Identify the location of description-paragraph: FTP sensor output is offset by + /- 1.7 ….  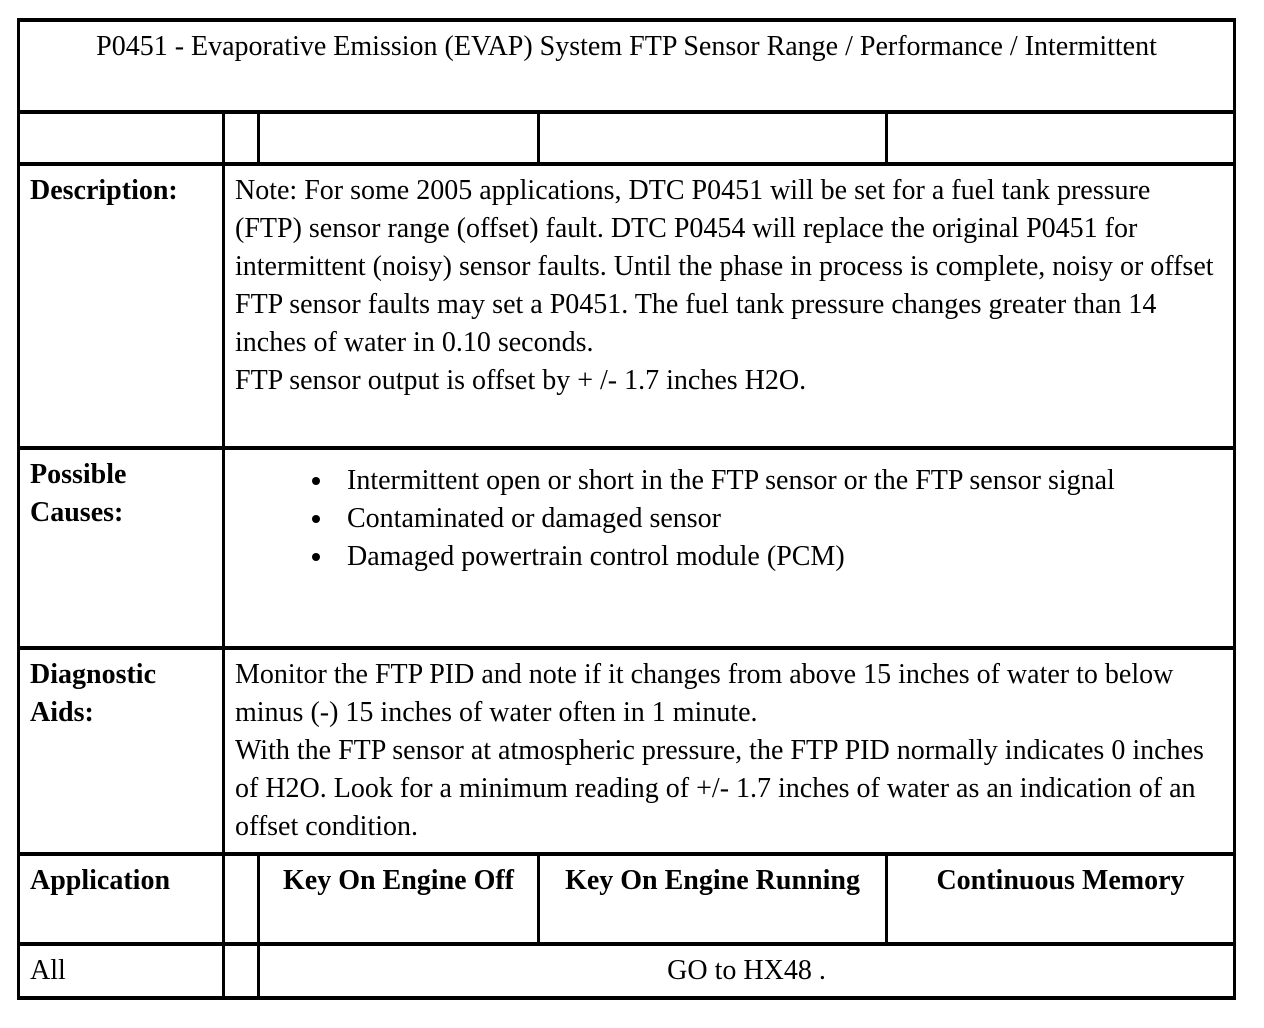
(521, 380).